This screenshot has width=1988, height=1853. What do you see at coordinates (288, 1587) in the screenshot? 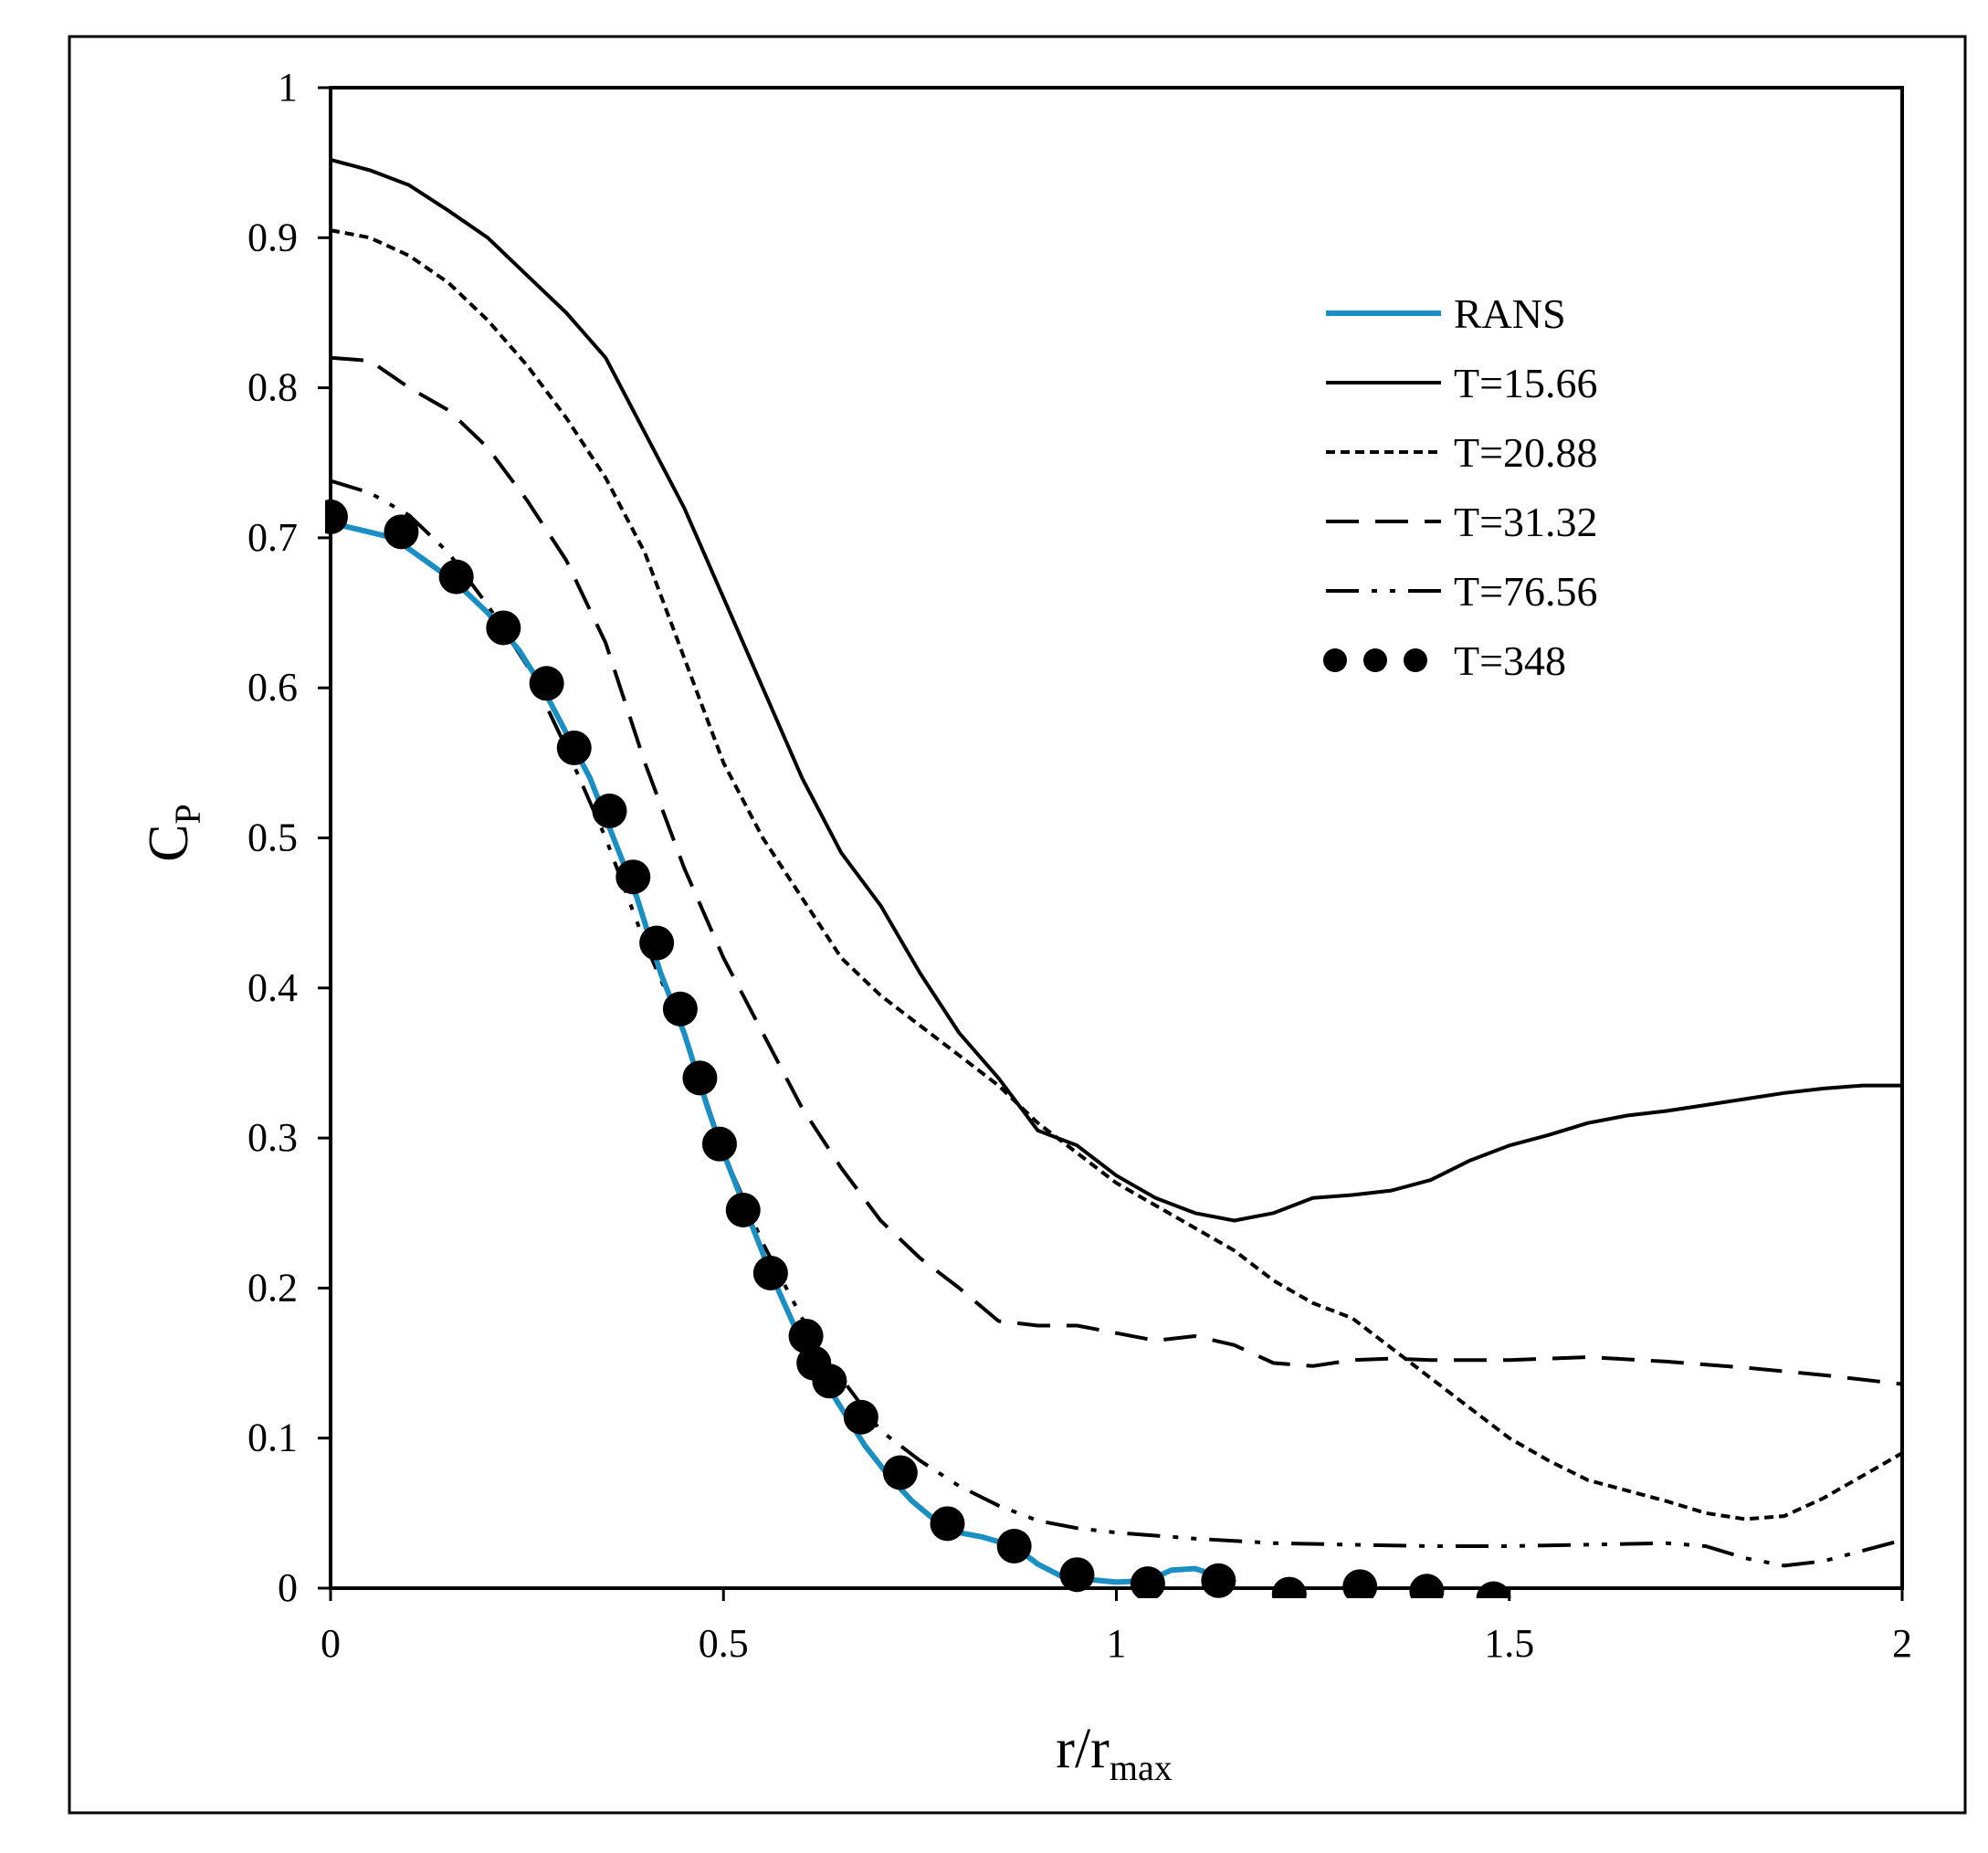
I see `y-tick-label: 0` at bounding box center [288, 1587].